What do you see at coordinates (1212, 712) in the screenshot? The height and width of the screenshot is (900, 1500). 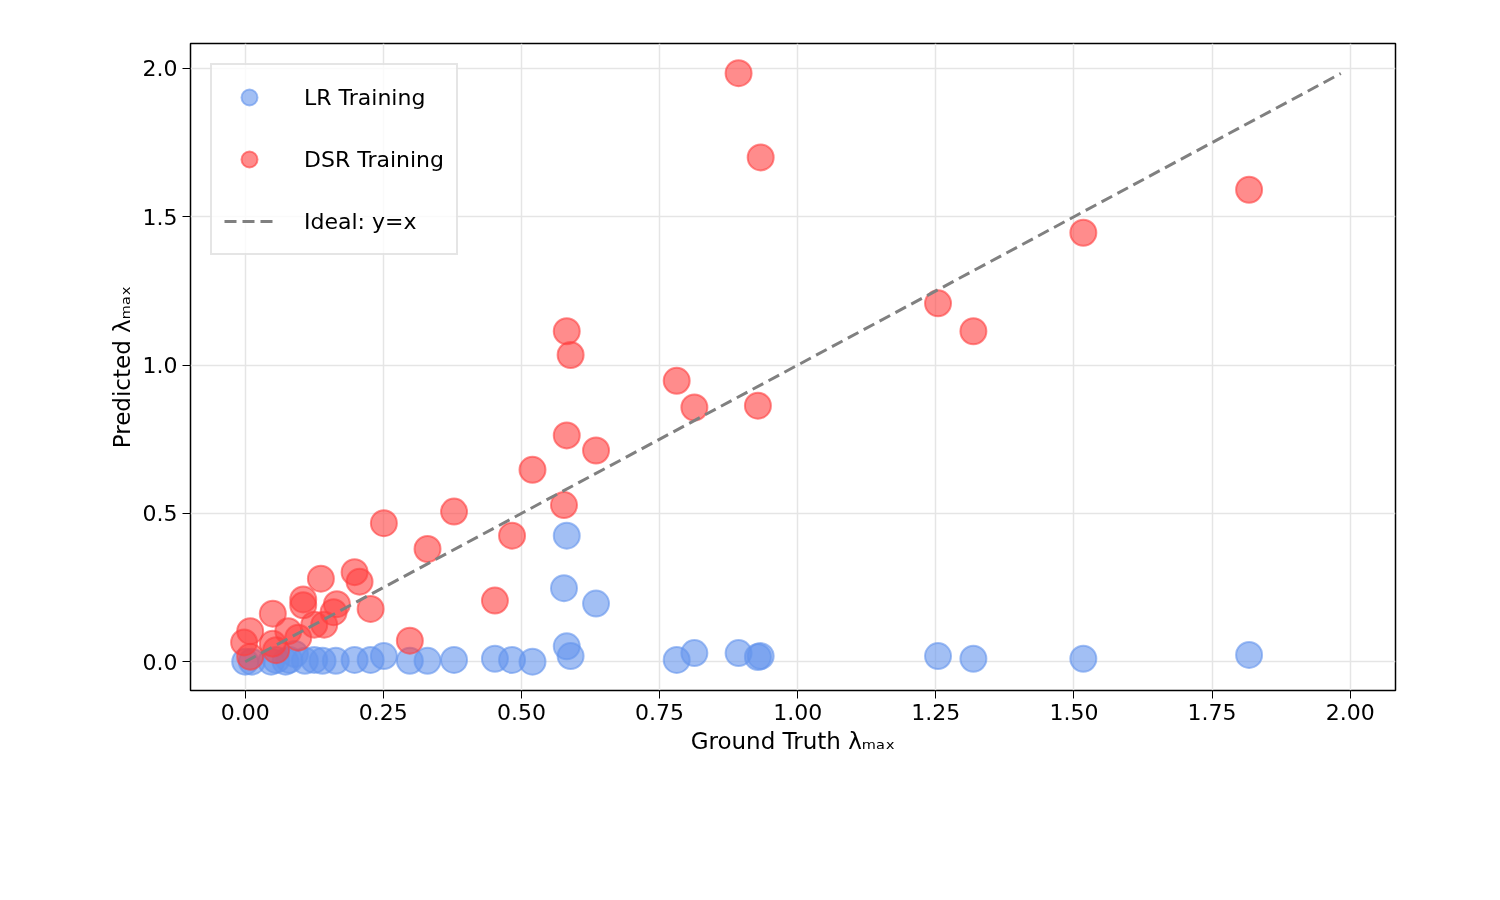 I see `x-tick-label: 1.75` at bounding box center [1212, 712].